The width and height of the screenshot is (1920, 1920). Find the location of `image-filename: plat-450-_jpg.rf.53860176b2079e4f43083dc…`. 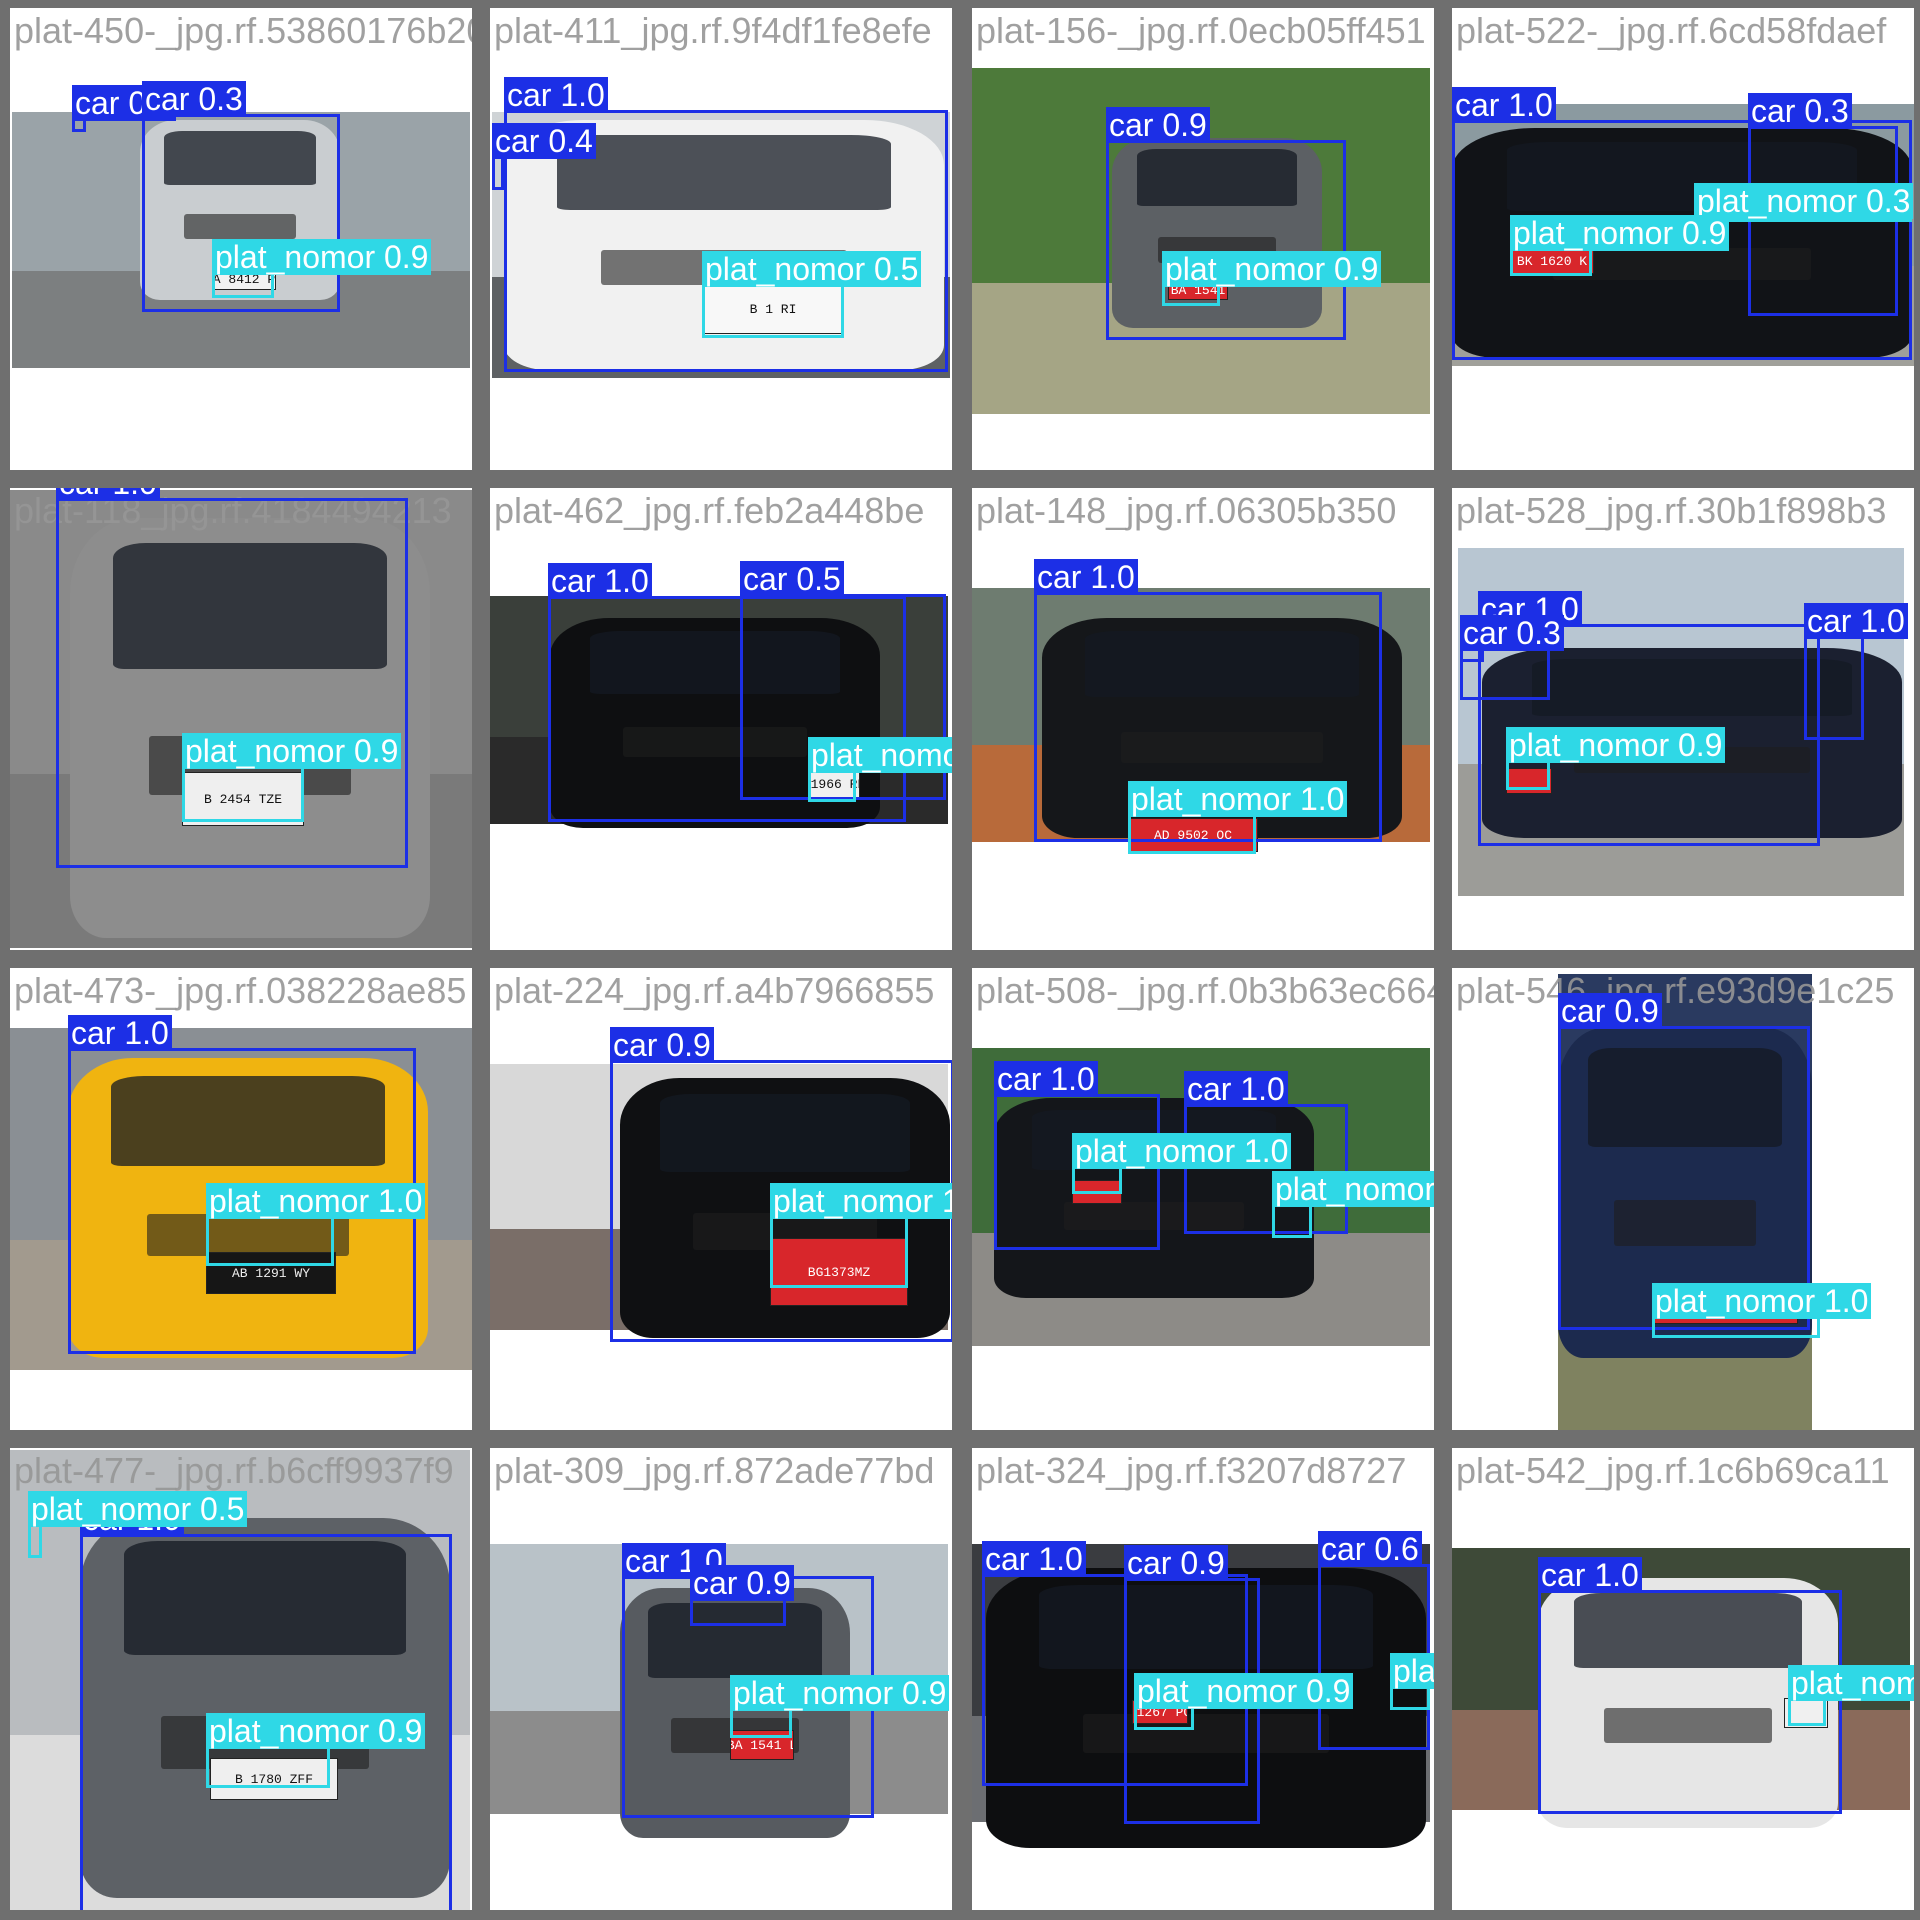

image-filename: plat-450-_jpg.rf.53860176b2079e4f43083dc… is located at coordinates (243, 30).